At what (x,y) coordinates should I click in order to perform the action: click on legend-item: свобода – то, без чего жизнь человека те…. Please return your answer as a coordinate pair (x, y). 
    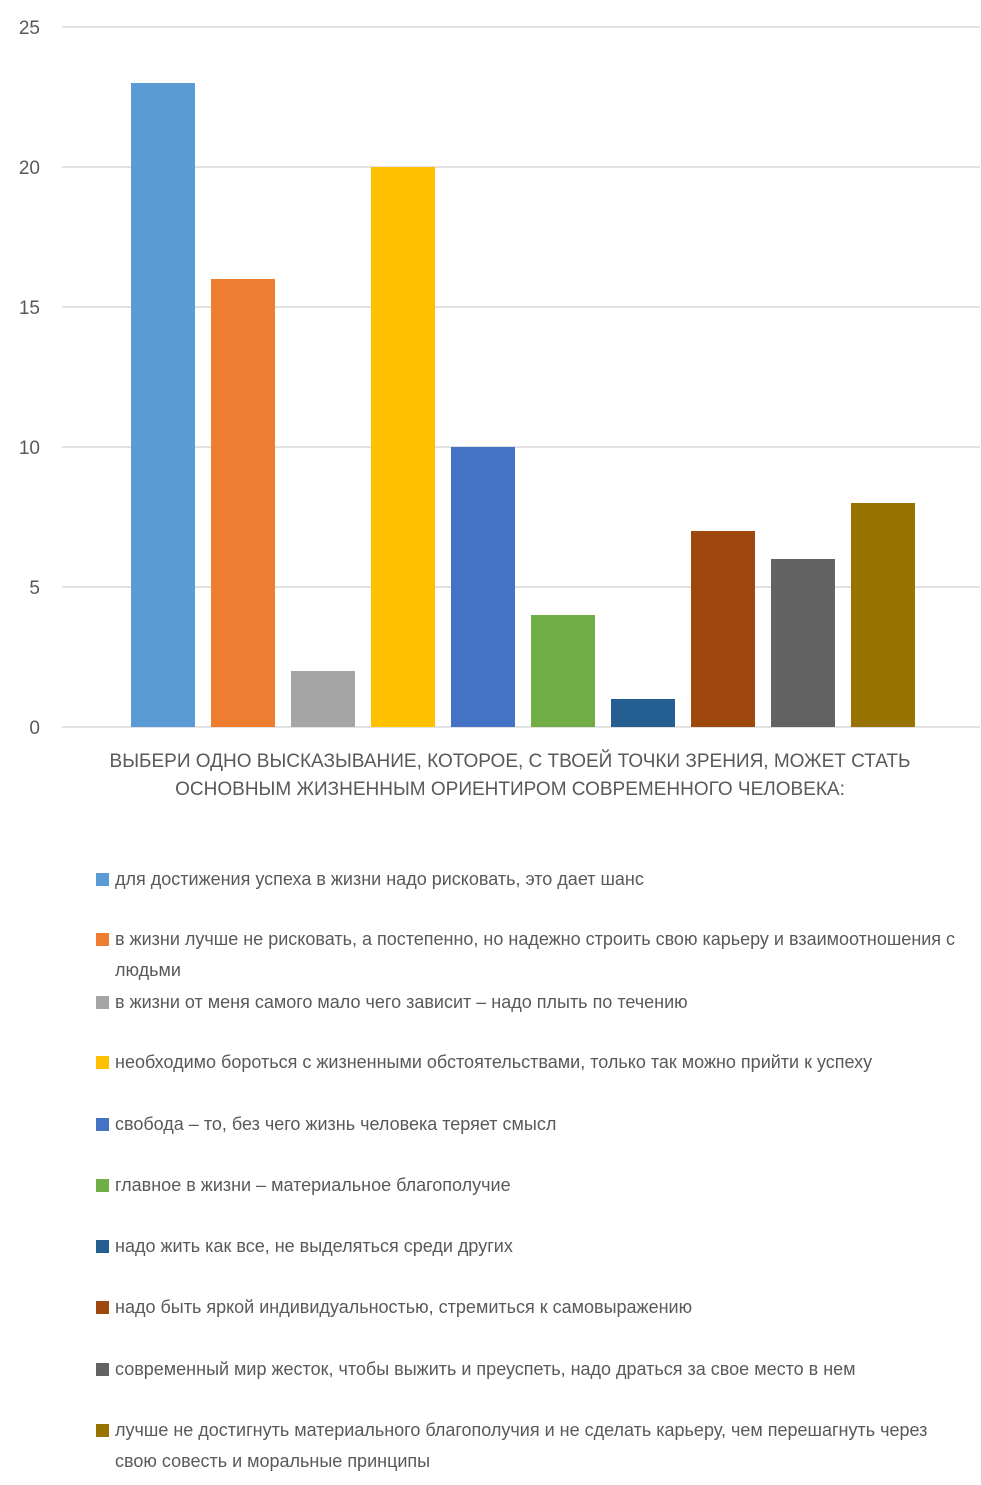
    Looking at the image, I should click on (530, 1124).